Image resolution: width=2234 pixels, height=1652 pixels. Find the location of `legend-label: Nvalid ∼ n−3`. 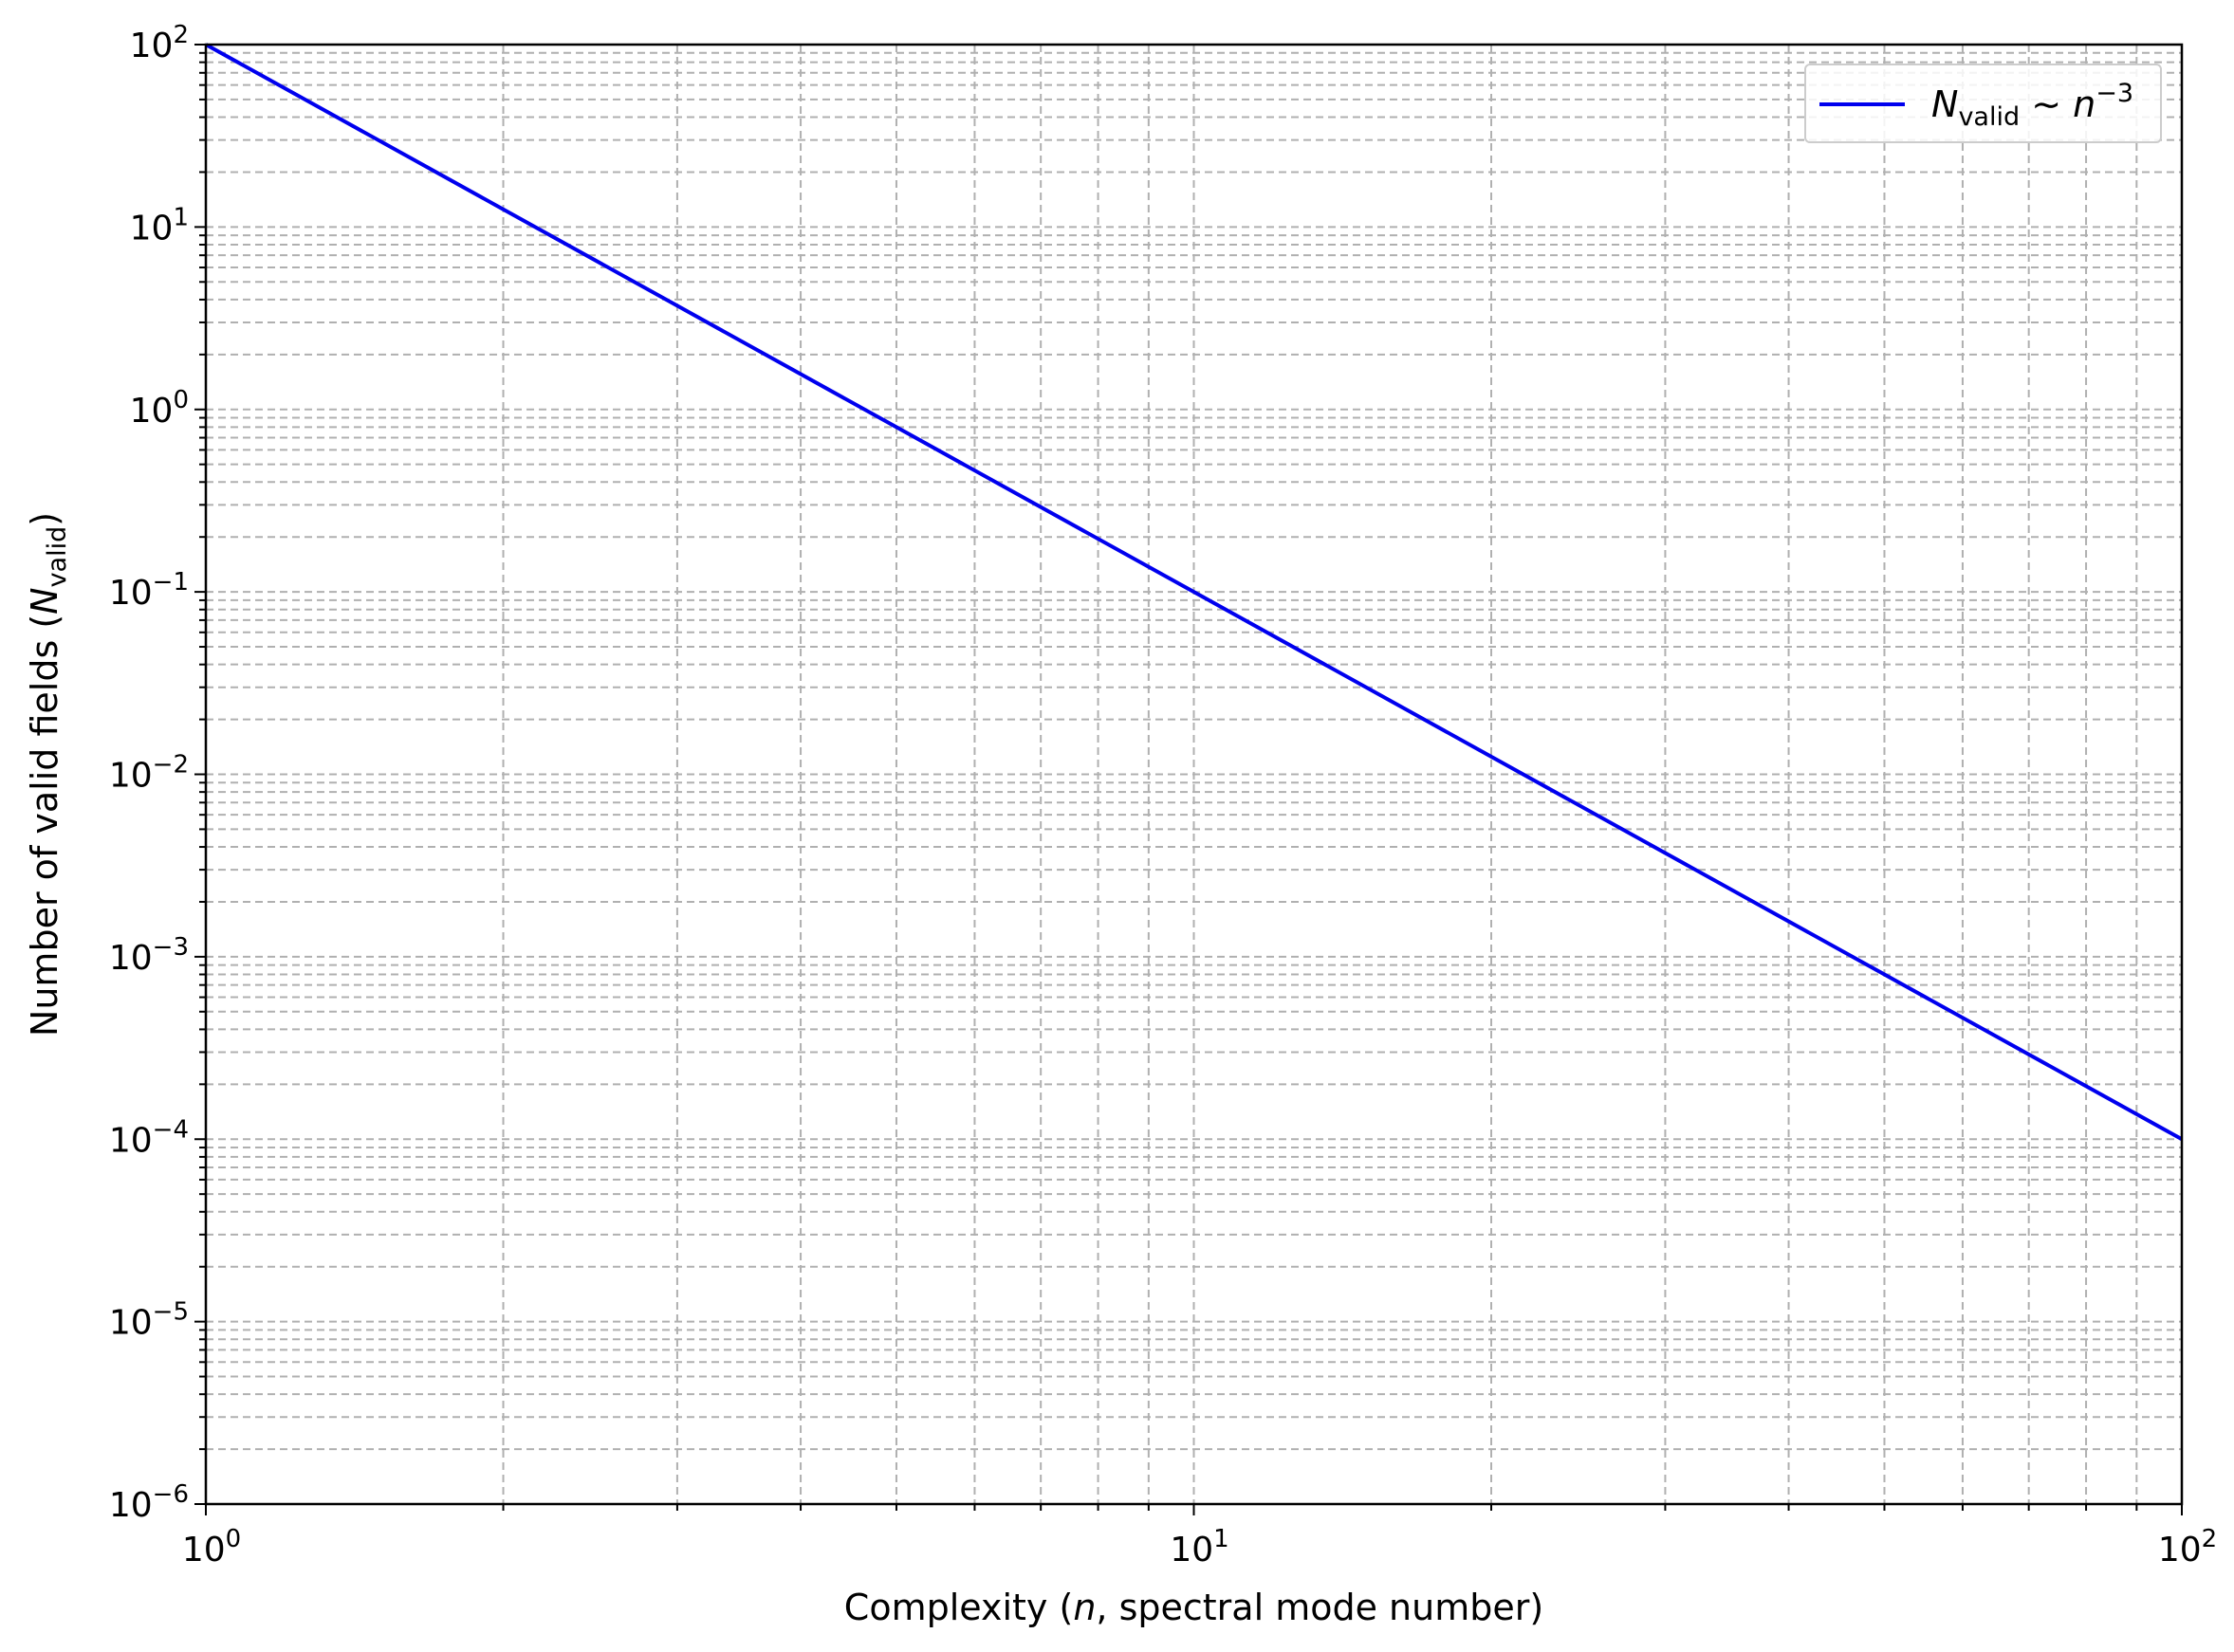

legend-label: Nvalid ∼ n−3 is located at coordinates (2032, 105).